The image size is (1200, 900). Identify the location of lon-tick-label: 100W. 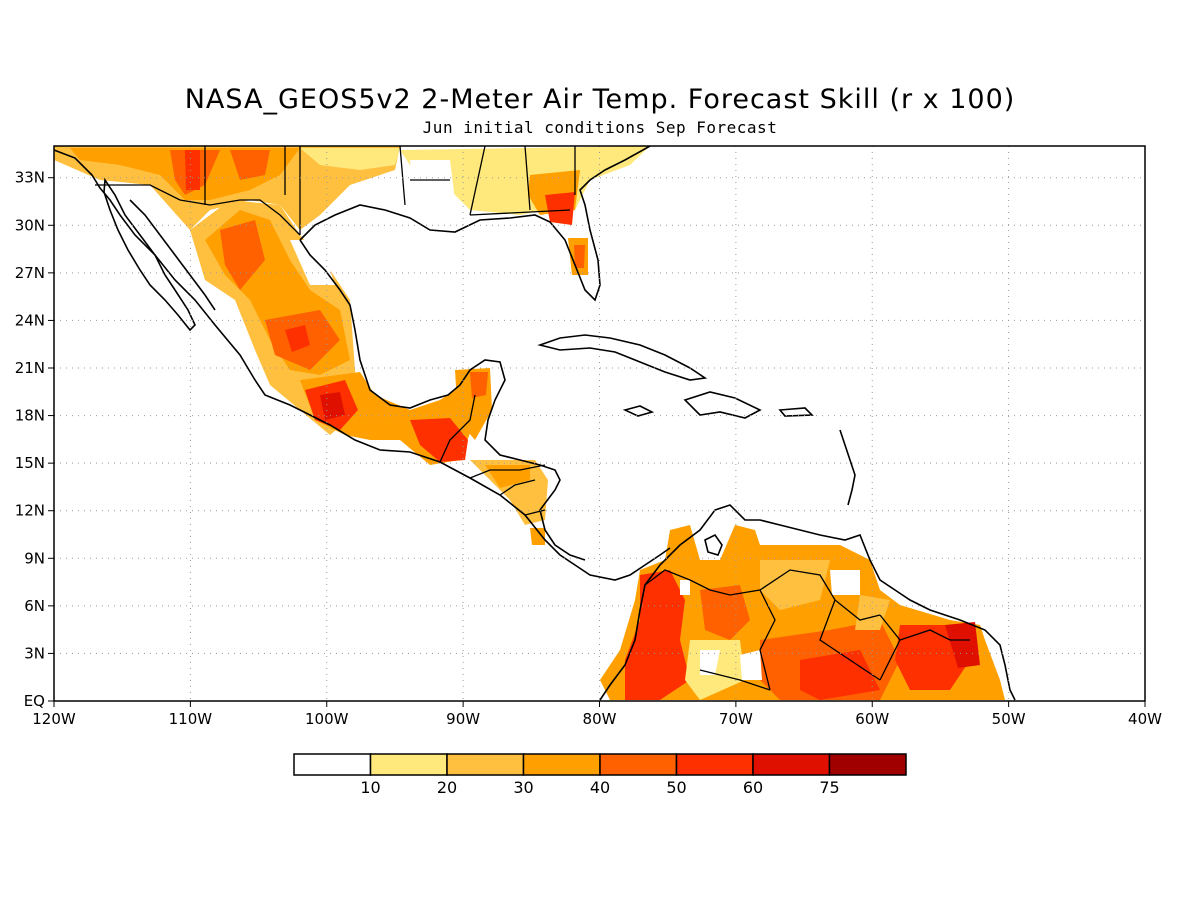
(327, 719).